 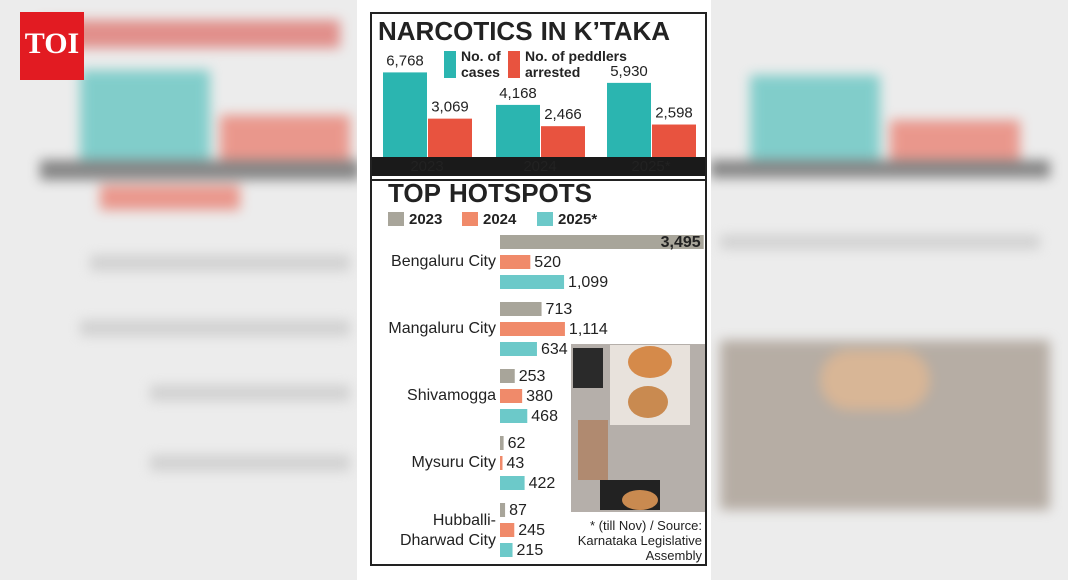 I want to click on y-tick-label: Hubballi-Dharwad City, so click(x=447, y=530).